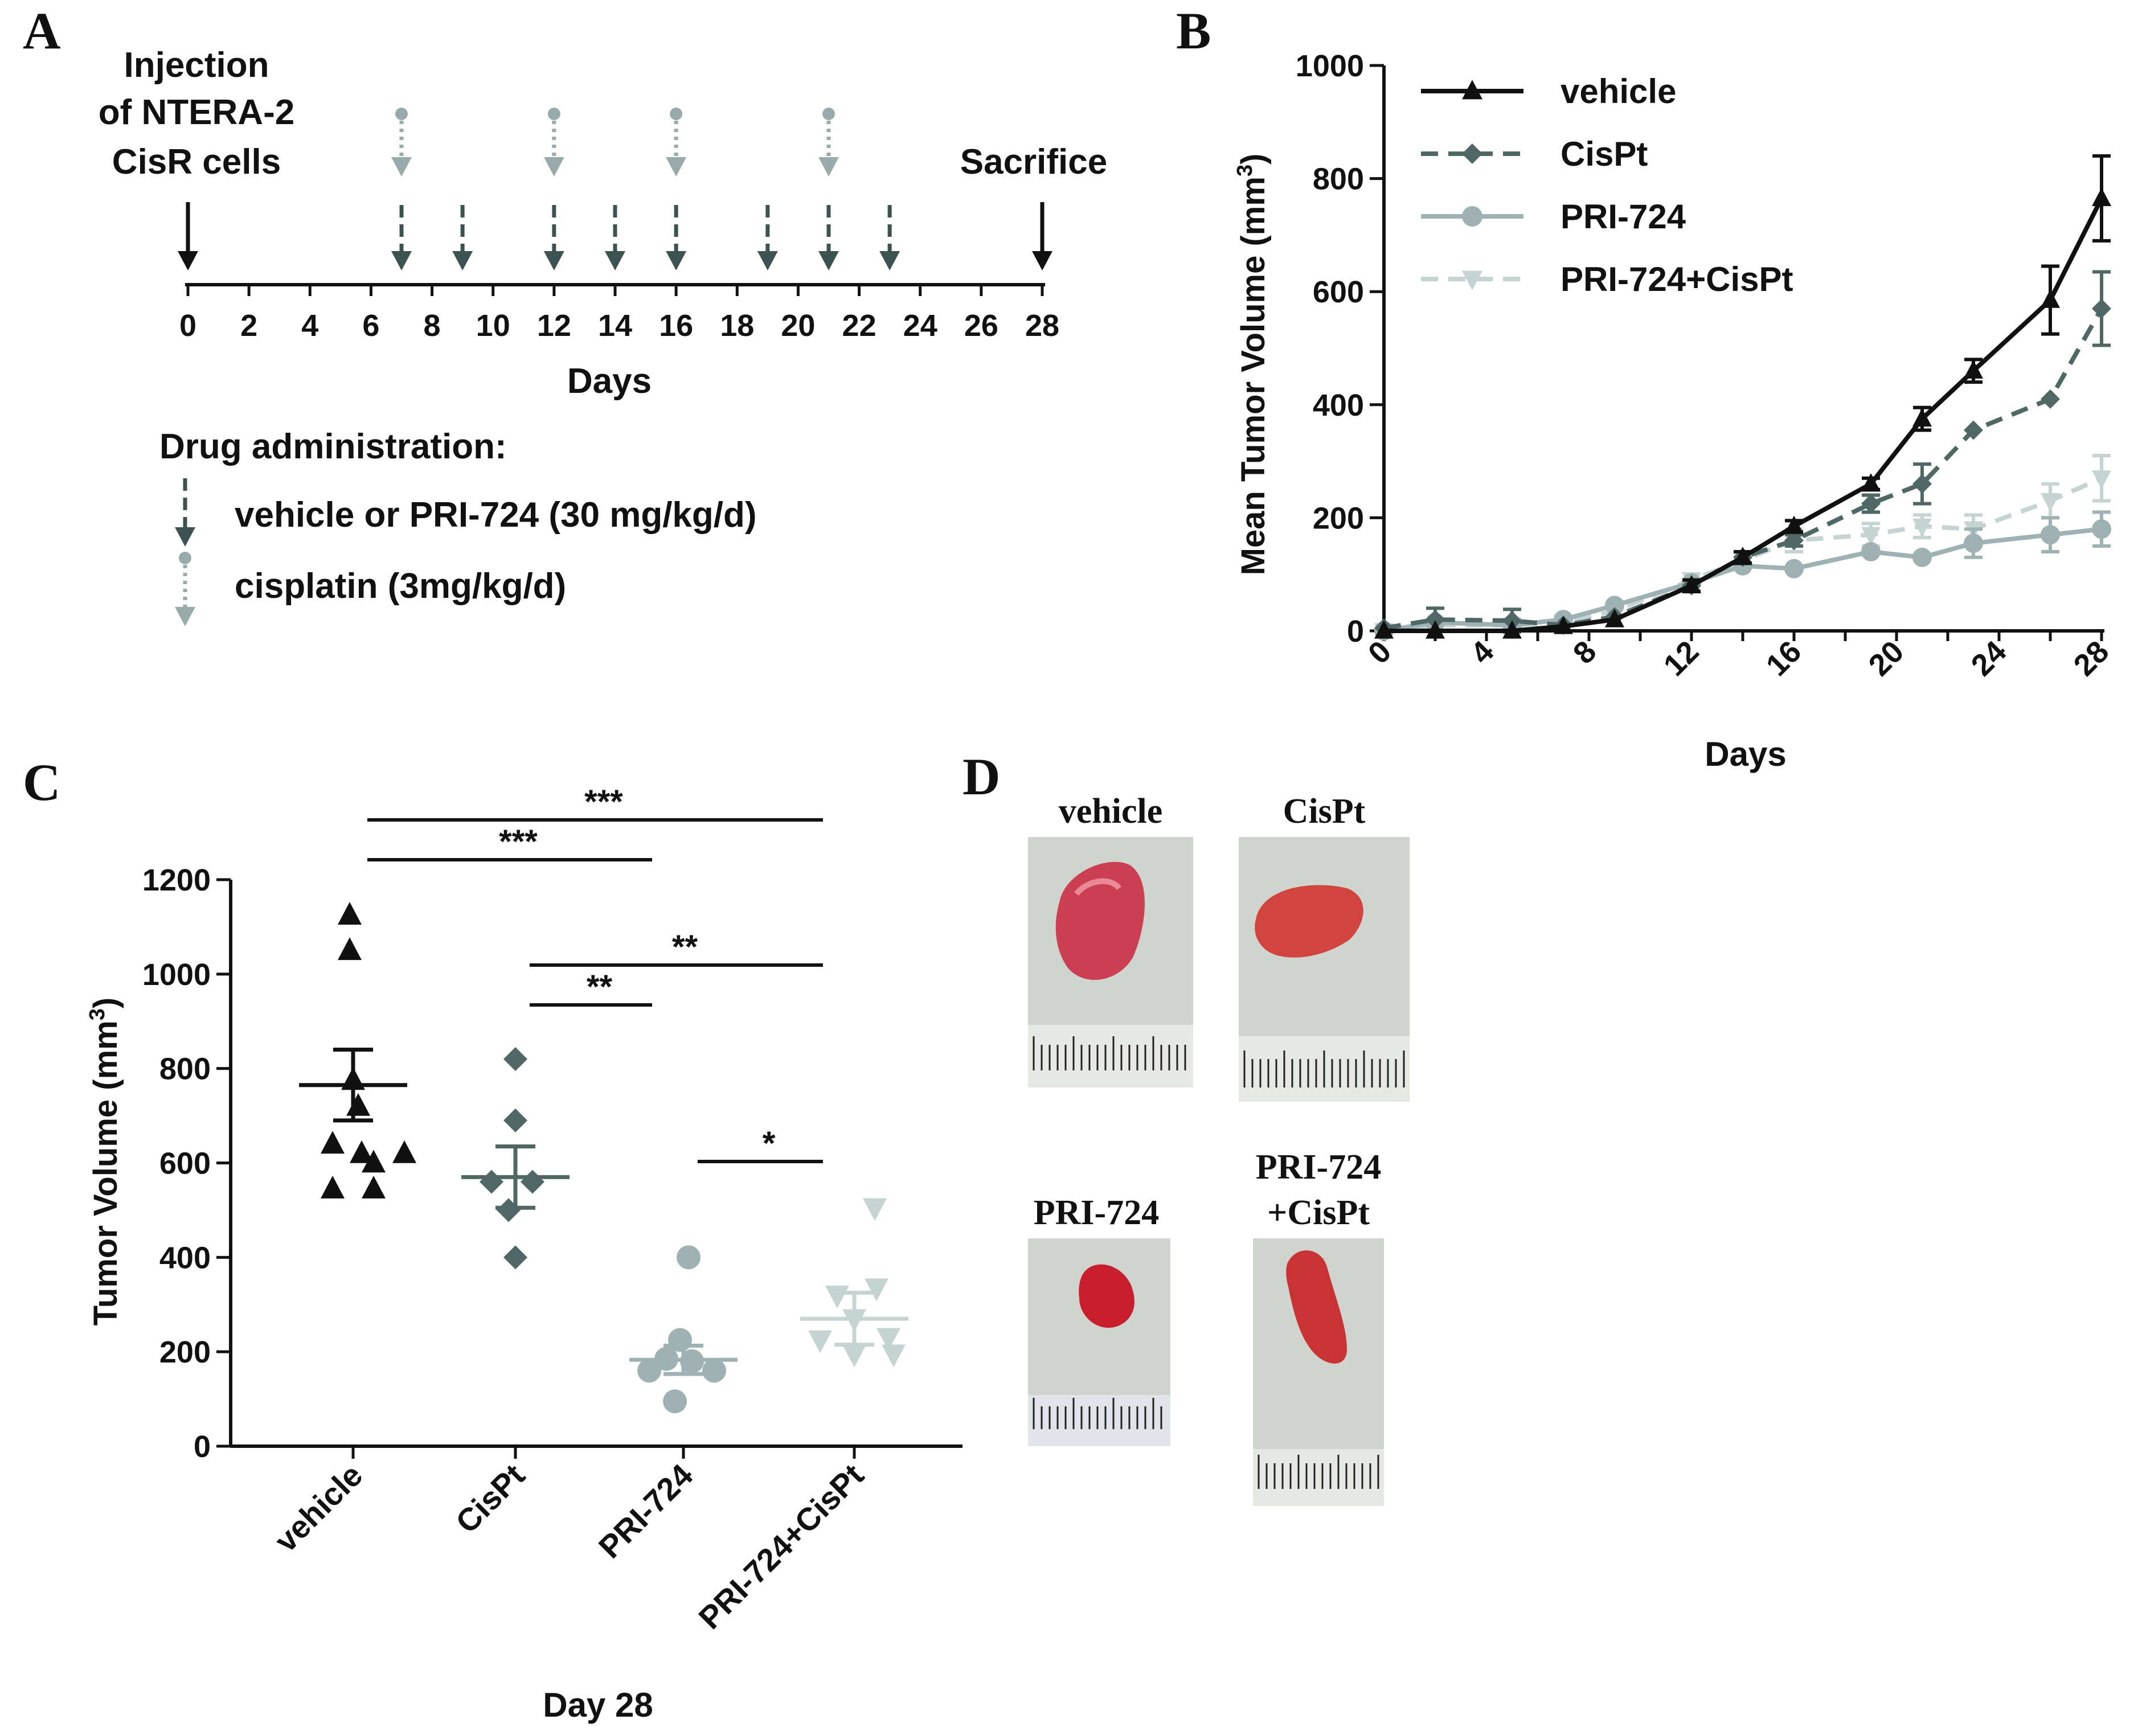  Describe the element at coordinates (780, 1547) in the screenshot. I see `chart-c-x-tick-label: PRI-724+CisPt` at that location.